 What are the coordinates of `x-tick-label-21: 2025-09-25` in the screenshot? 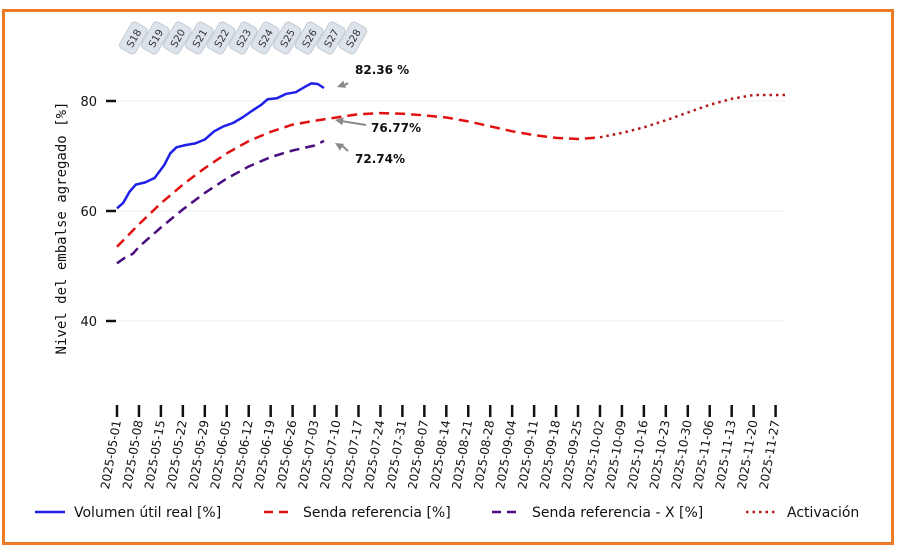 It's located at (572, 454).